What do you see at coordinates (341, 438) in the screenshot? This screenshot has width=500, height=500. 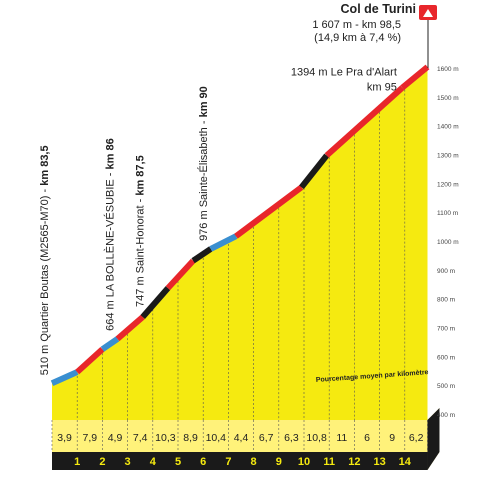 I see `percentage-label: 11` at bounding box center [341, 438].